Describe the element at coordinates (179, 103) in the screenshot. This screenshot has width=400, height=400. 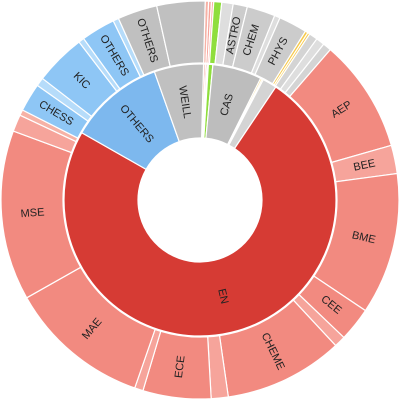
I see `inner-segment-weill` at that location.